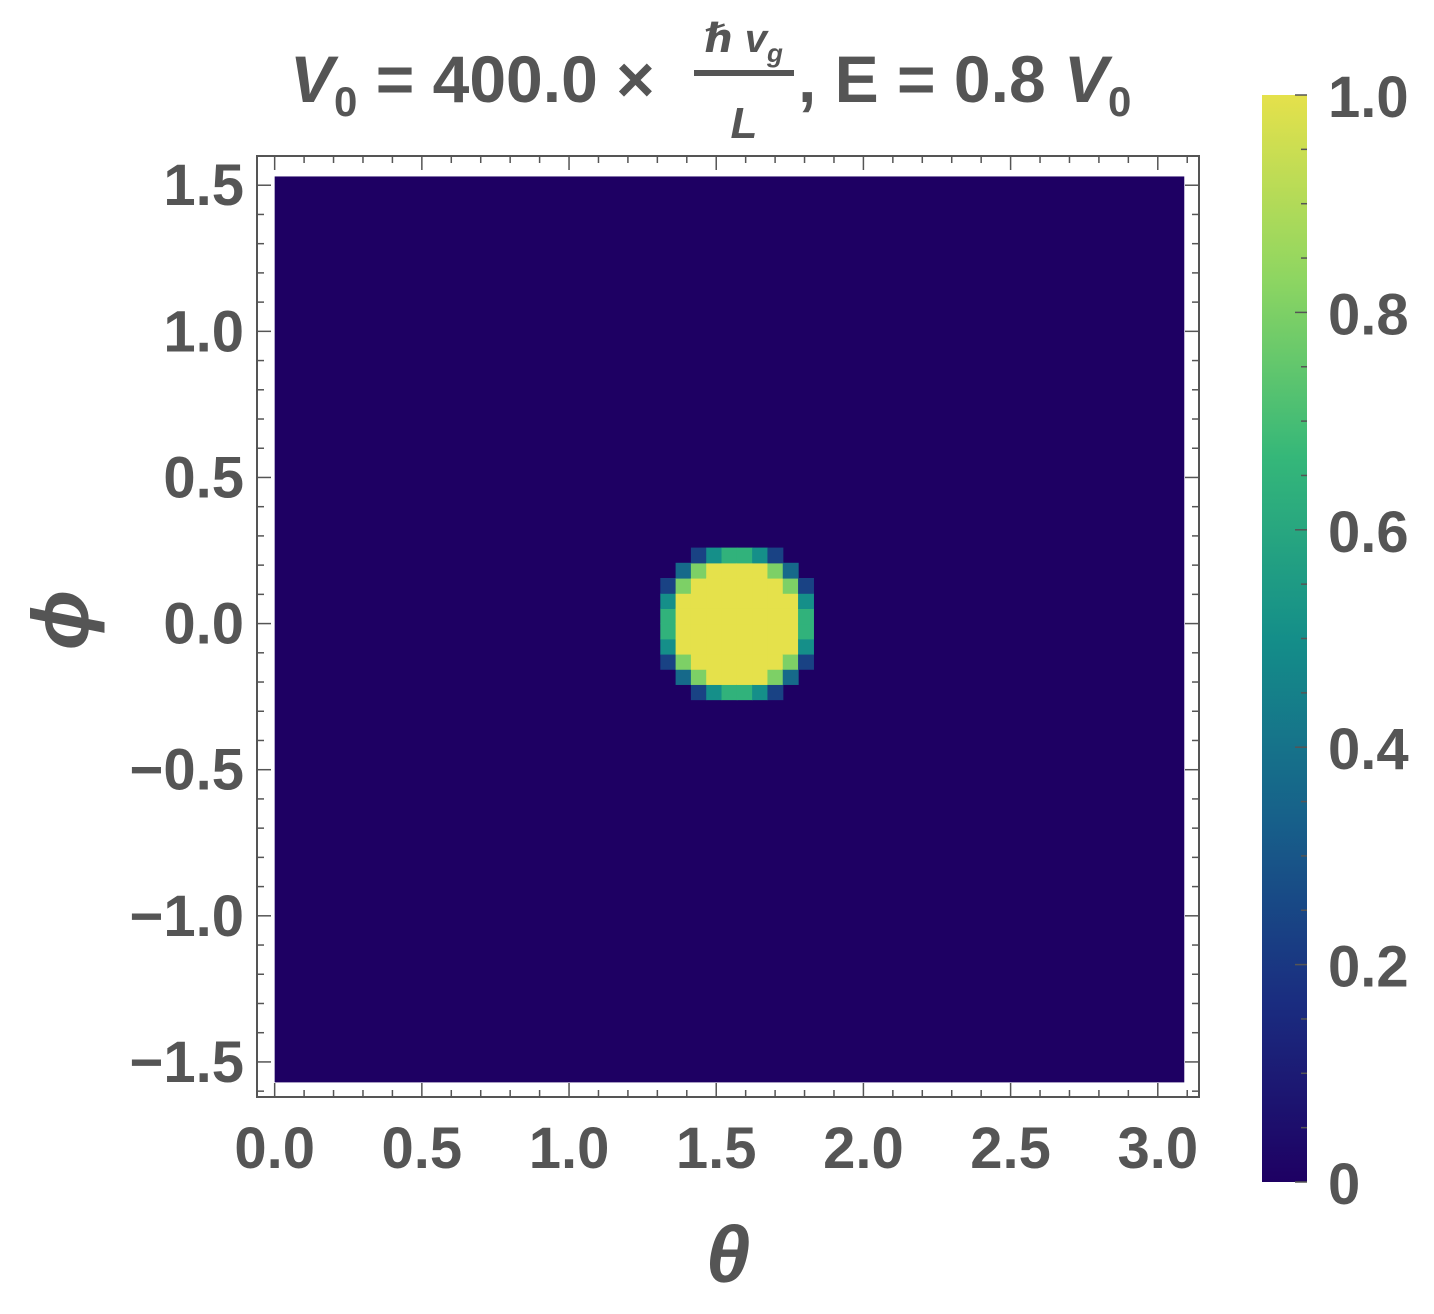 This screenshot has width=1434, height=1314. What do you see at coordinates (1157, 1148) in the screenshot?
I see `x-tick-label: 3.0` at bounding box center [1157, 1148].